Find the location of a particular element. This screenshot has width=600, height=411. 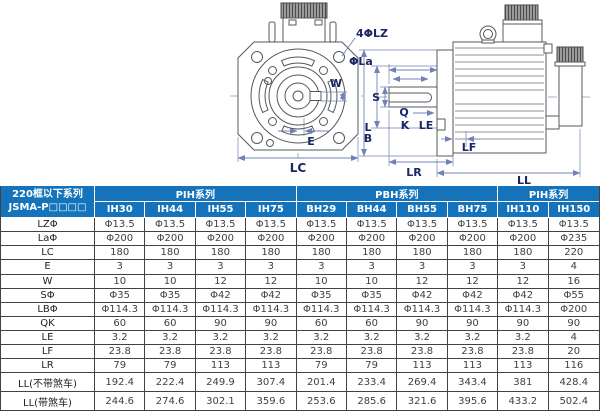

dim-value-cell: 274.6 is located at coordinates (170, 401).